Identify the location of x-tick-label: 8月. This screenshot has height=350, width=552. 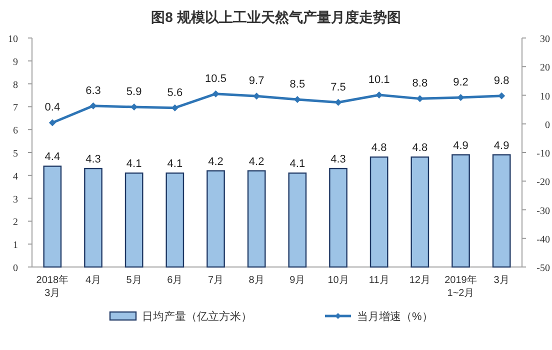
(256, 280).